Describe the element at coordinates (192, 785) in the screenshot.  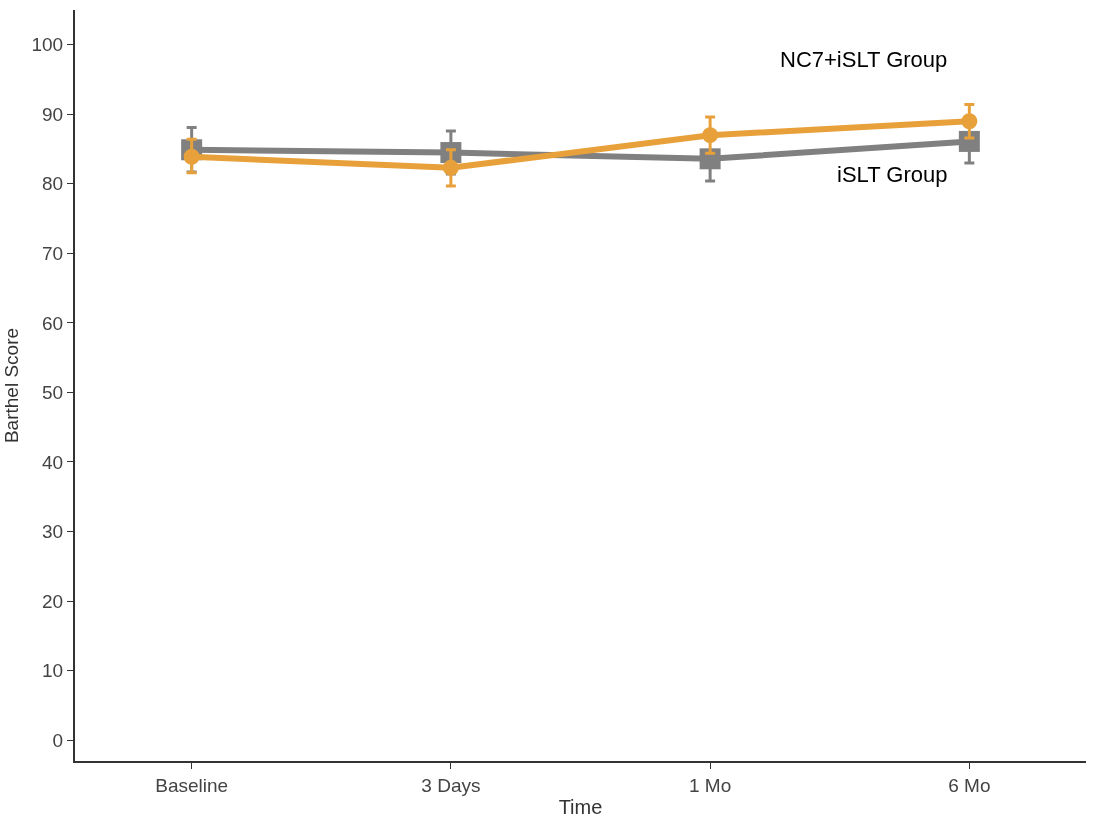
I see `x-tick-label: Baseline` at that location.